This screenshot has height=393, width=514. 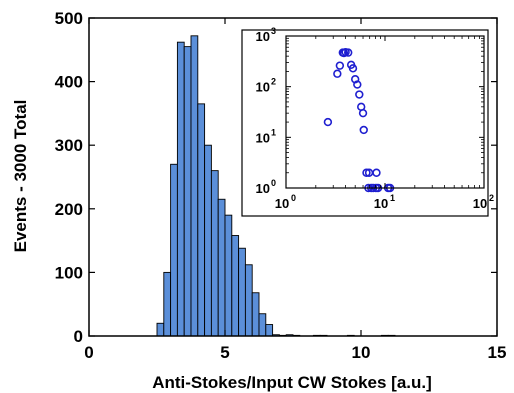 What do you see at coordinates (491, 198) in the screenshot?
I see `inset-x-tick-exponent: 2` at bounding box center [491, 198].